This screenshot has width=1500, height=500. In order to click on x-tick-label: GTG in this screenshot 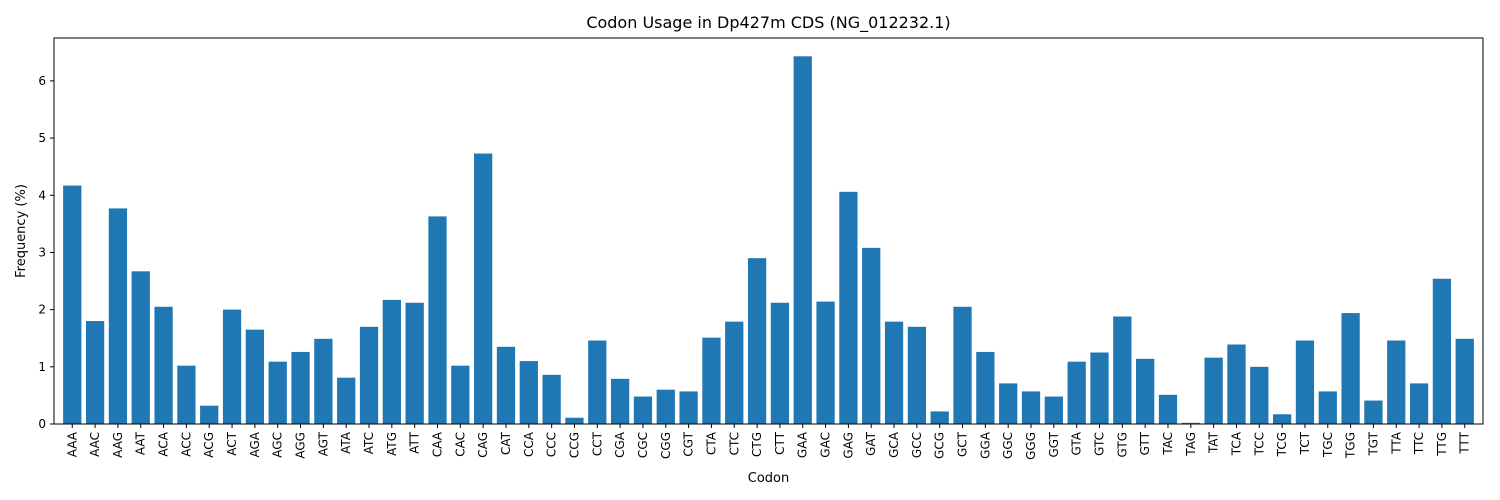, I will do `click(1122, 445)`.